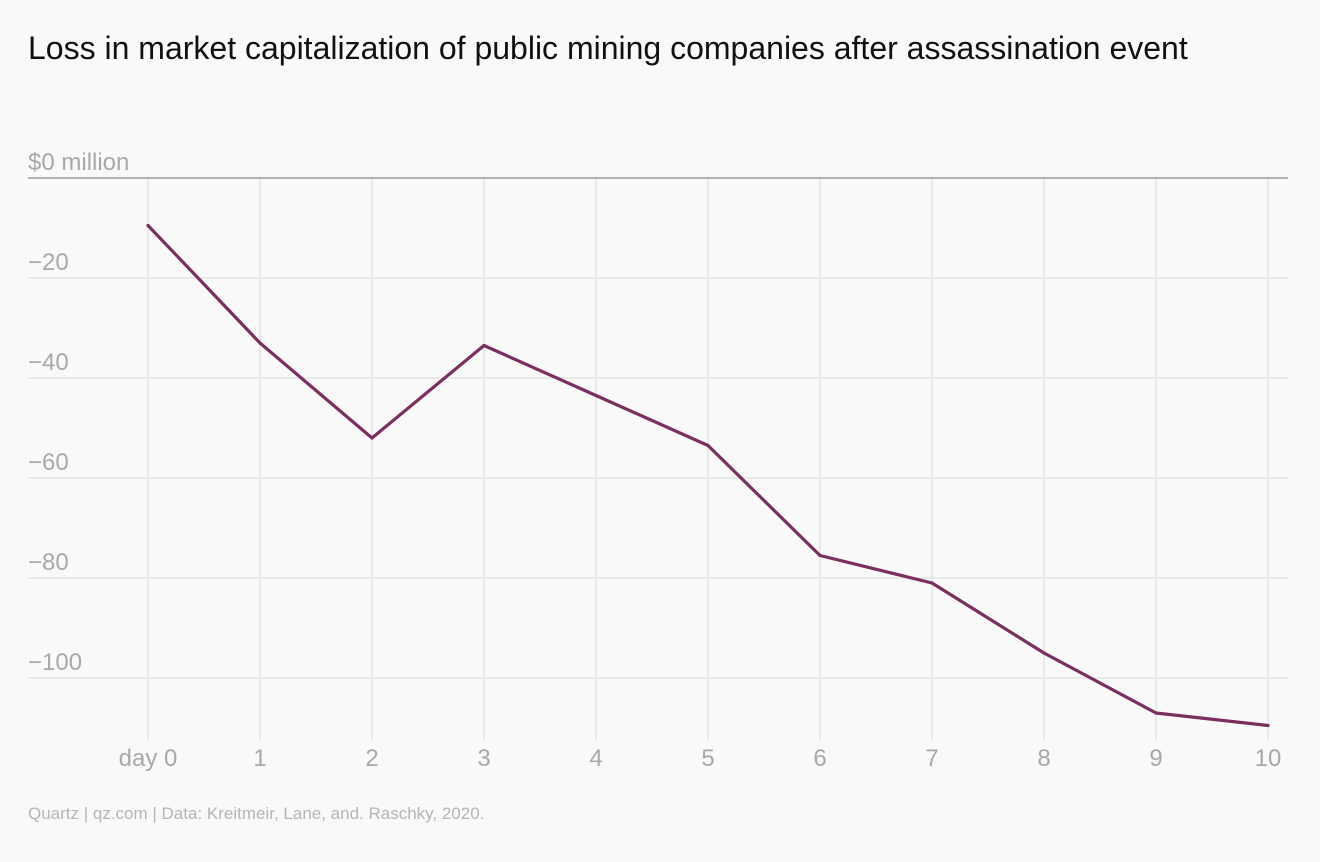 This screenshot has width=1320, height=862. What do you see at coordinates (78, 412) in the screenshot?
I see `y-axis-tick-labels: $0 million −20 −40 −60 −80 −100` at bounding box center [78, 412].